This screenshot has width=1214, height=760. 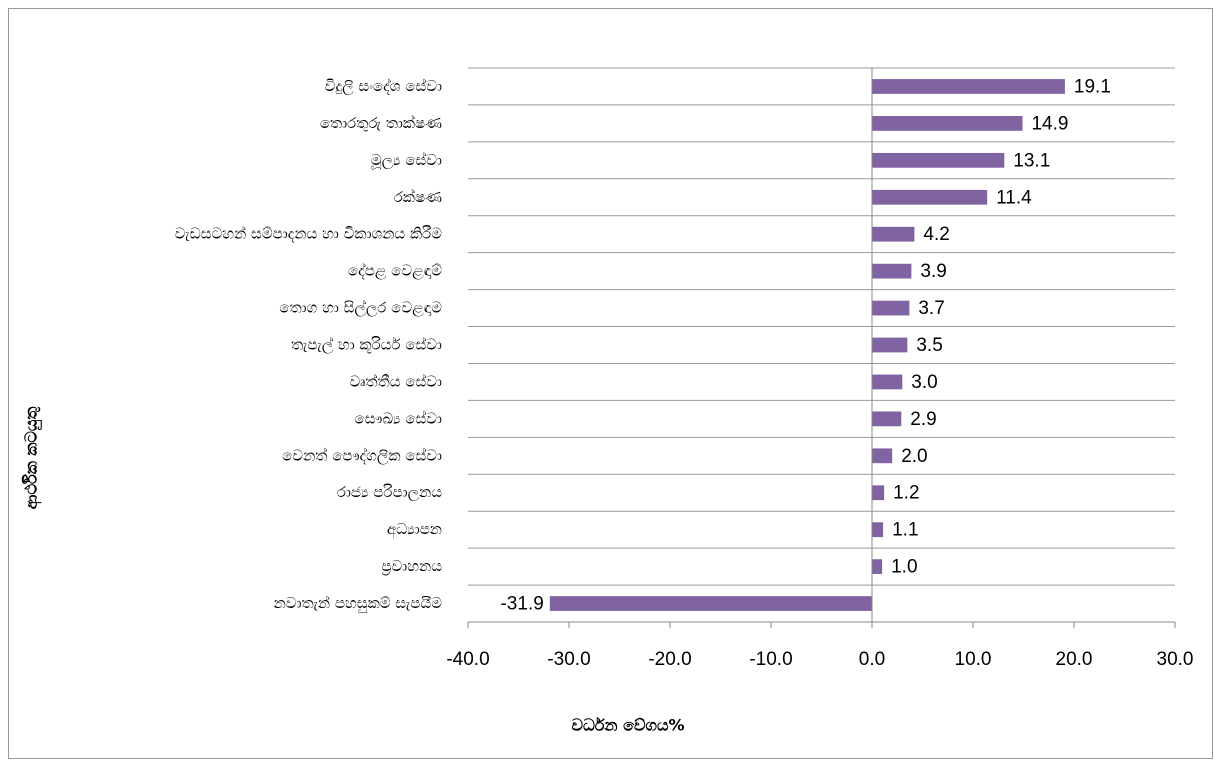 What do you see at coordinates (395, 270) in the screenshot?
I see `y-tick-label: දේපළ වෙළඳාම්` at bounding box center [395, 270].